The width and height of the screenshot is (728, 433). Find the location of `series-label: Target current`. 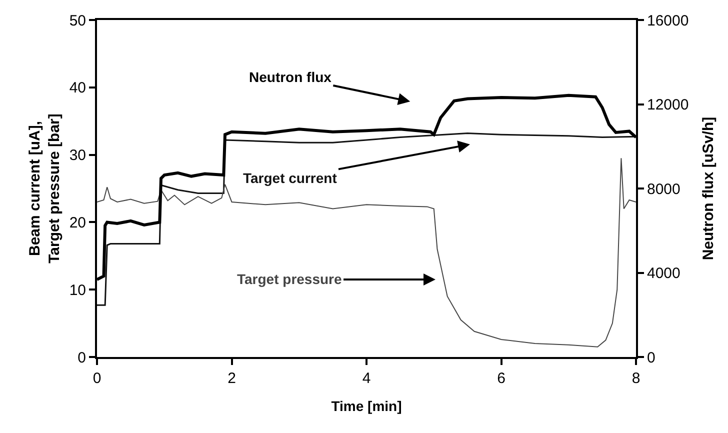

series-label: Target current is located at coordinates (290, 178).